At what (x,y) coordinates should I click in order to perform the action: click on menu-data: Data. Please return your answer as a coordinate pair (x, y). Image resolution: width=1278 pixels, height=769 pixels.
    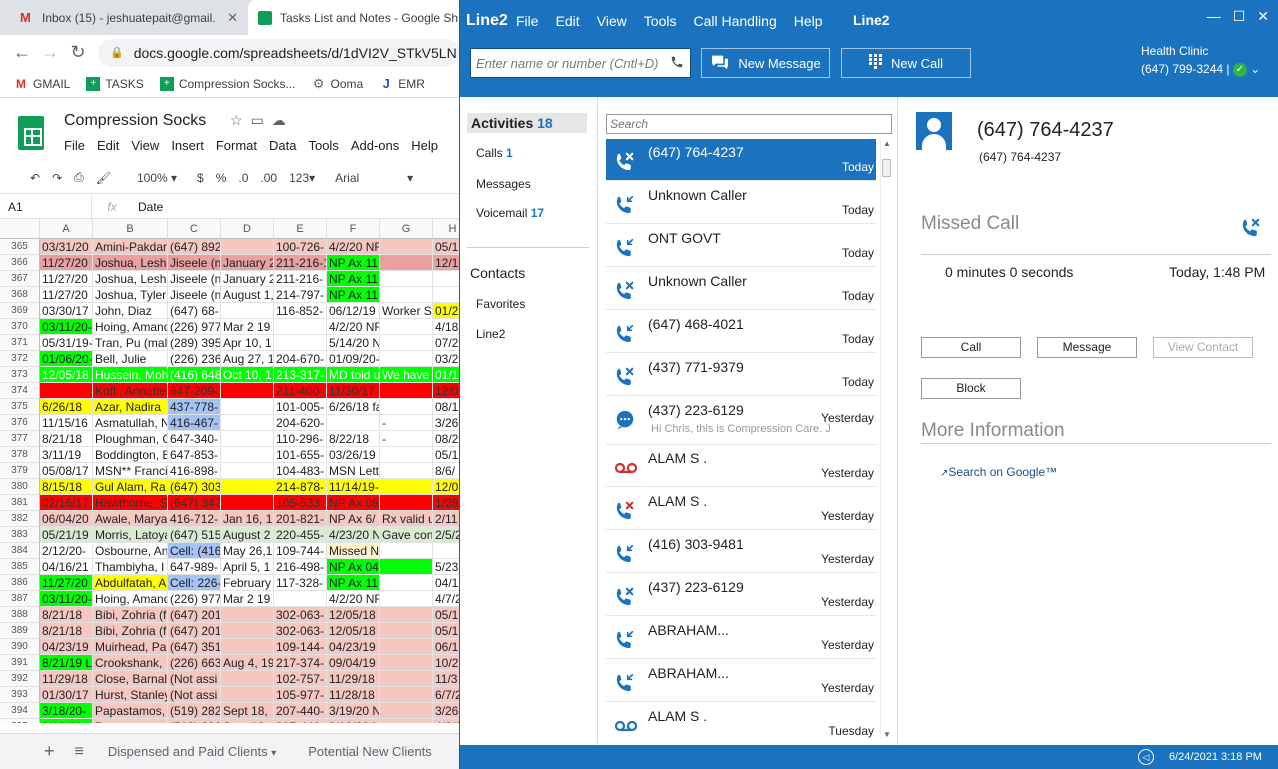
    Looking at the image, I should click on (283, 145).